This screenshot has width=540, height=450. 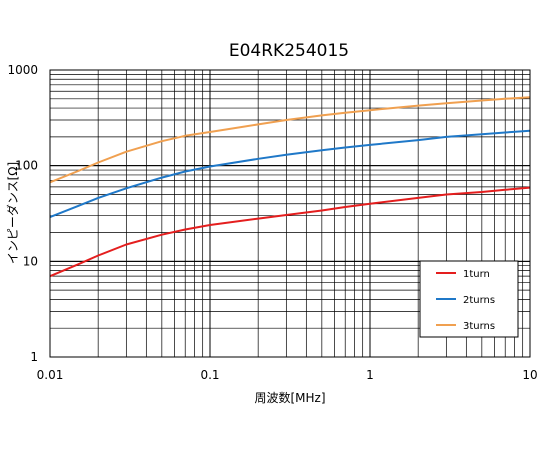 What do you see at coordinates (289, 51) in the screenshot?
I see `chart-title: E04RK254015` at bounding box center [289, 51].